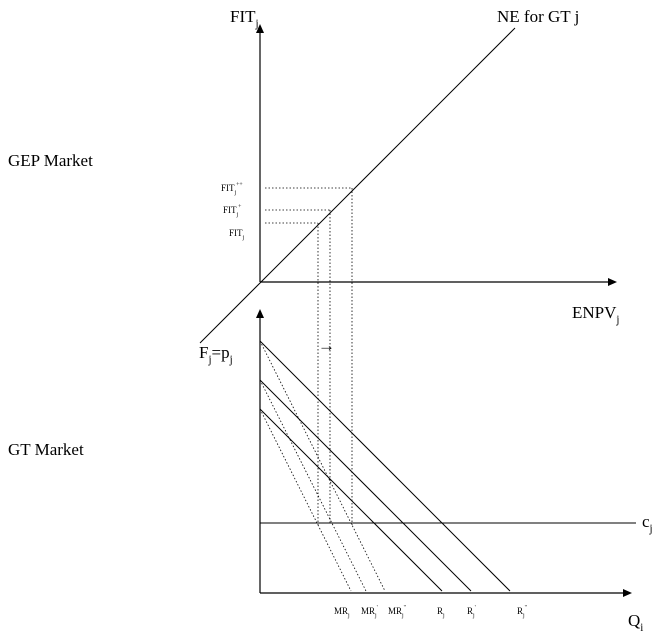  I want to click on r-double-prime-label: Rj'', so click(522, 612).